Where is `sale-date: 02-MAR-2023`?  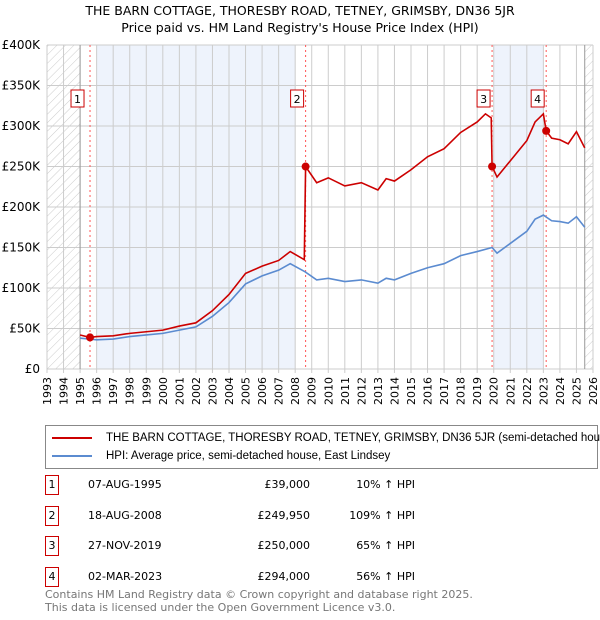
sale-date: 02-MAR-2023 is located at coordinates (125, 576).